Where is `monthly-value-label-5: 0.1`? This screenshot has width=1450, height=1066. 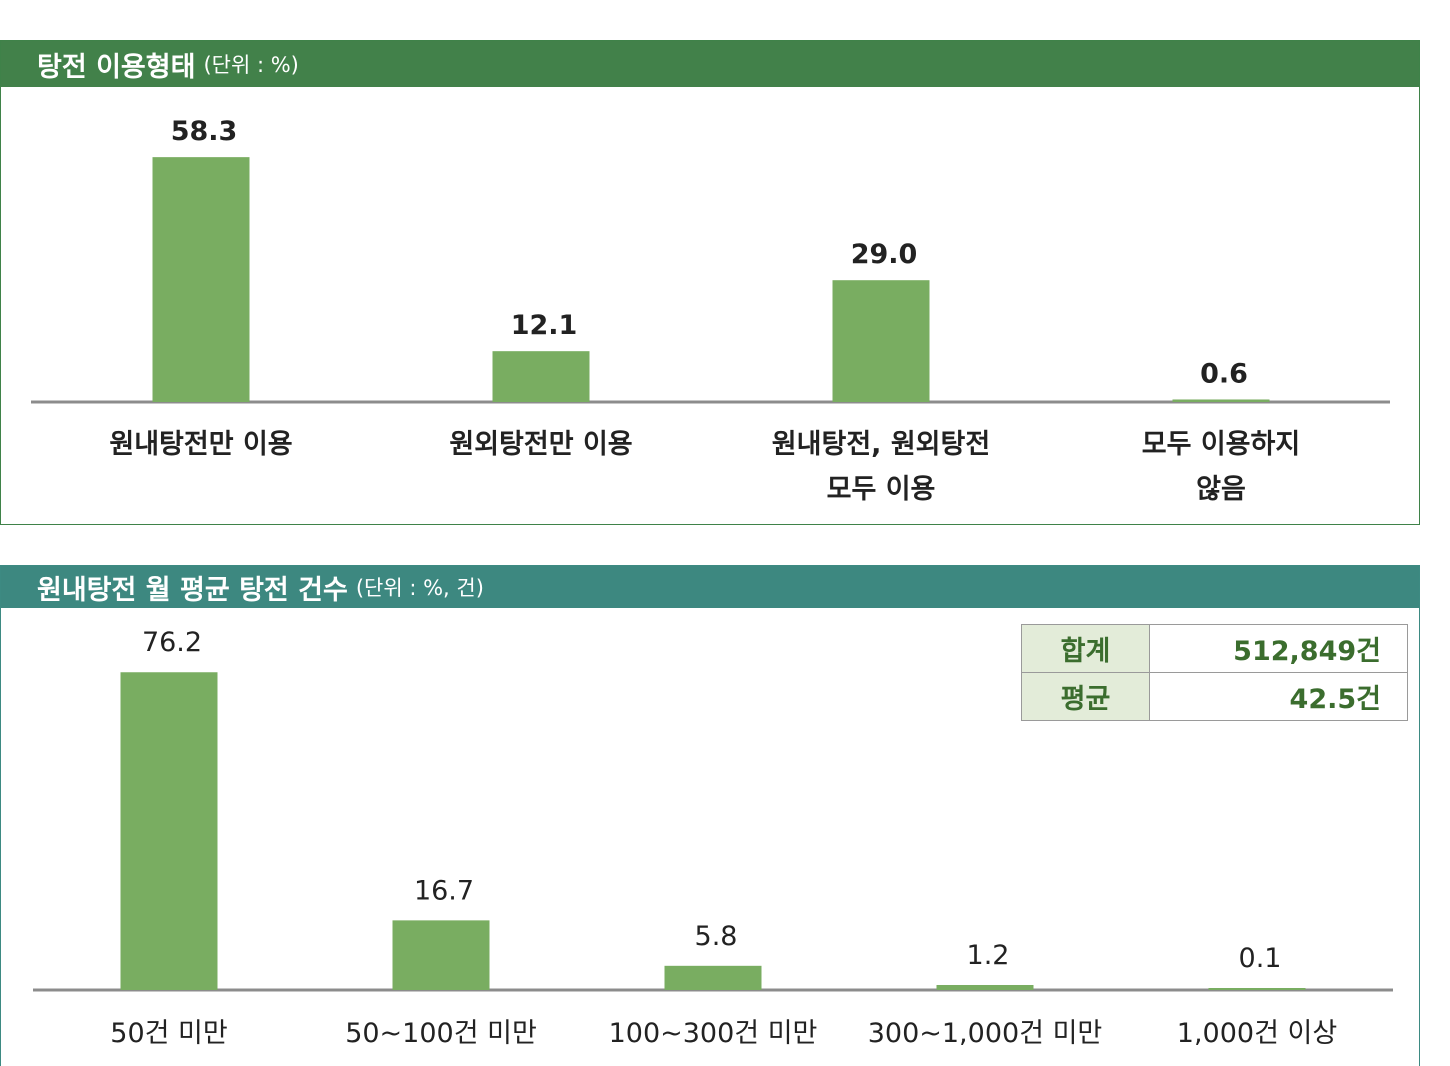
monthly-value-label-5: 0.1 is located at coordinates (1260, 958).